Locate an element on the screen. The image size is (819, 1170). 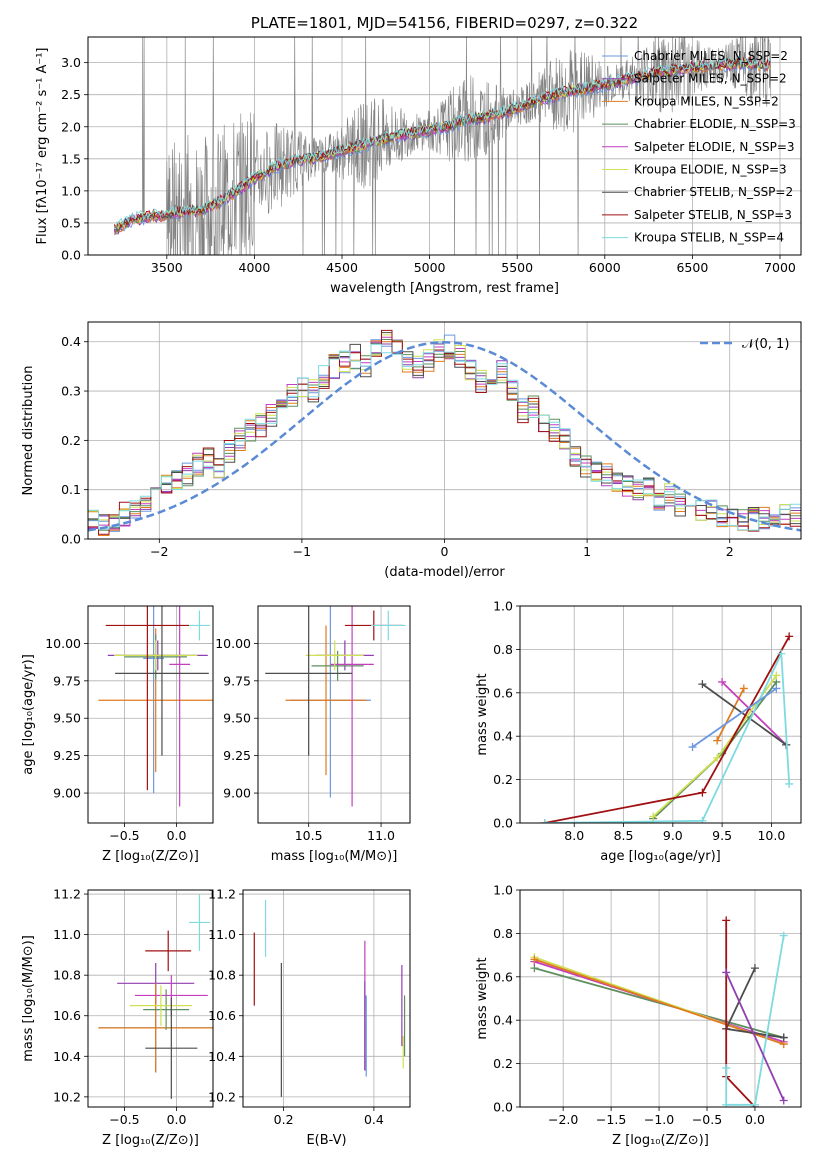
y-tick-label: 0.3 is located at coordinates (71, 391).